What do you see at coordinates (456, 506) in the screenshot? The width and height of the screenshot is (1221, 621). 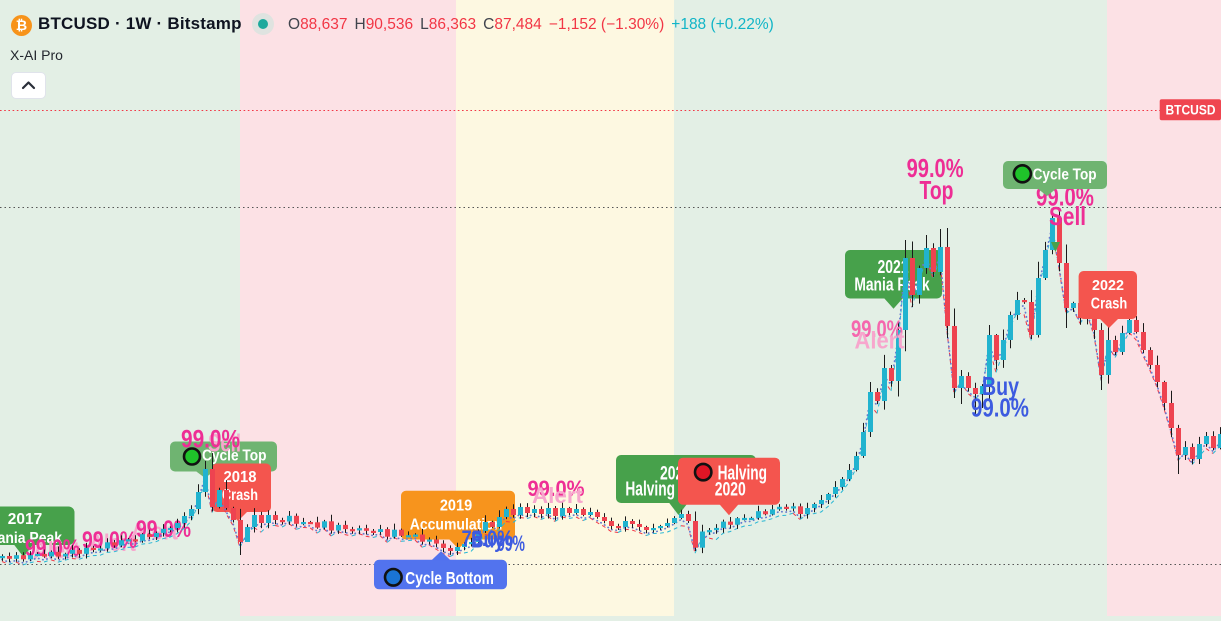 I see `svg-text: 2019` at bounding box center [456, 506].